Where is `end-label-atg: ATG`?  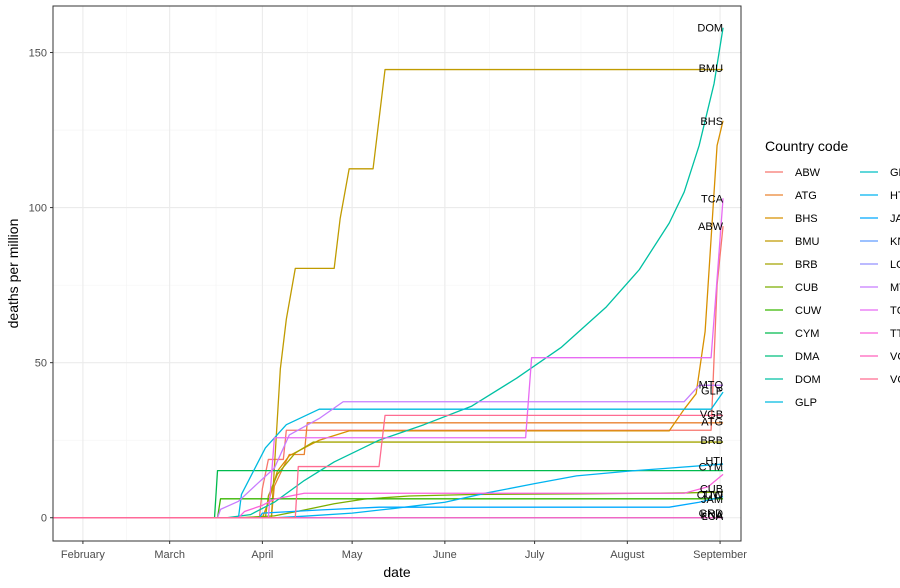 end-label-atg: ATG is located at coordinates (712, 423).